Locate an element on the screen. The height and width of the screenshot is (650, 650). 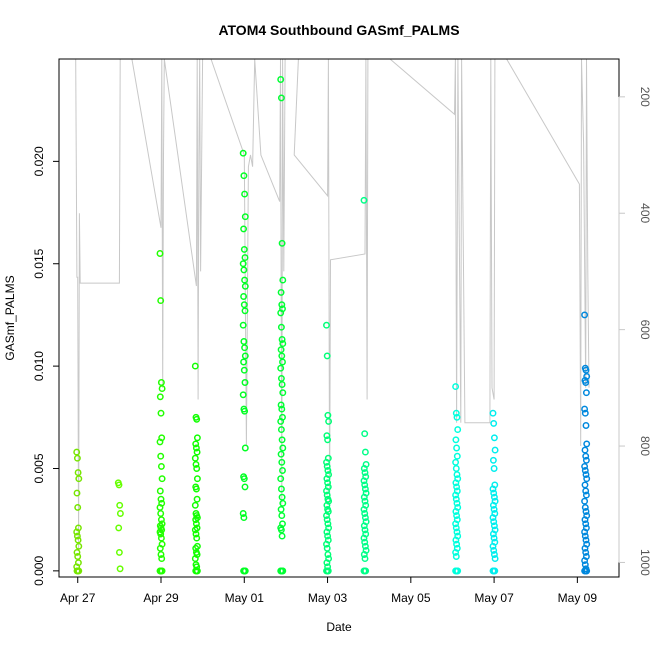
right-tick-label: 200 is located at coordinates (644, 97).